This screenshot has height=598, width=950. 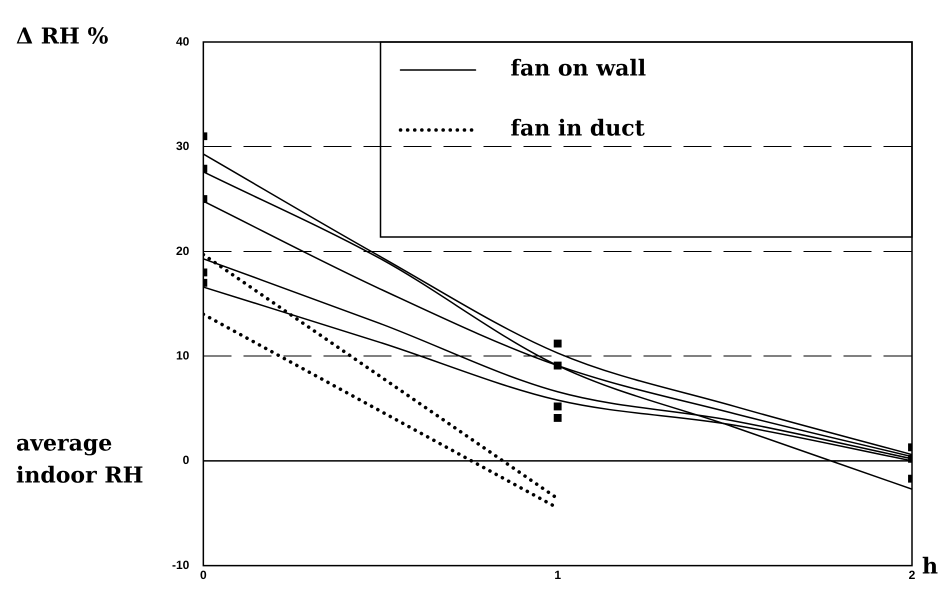 I want to click on legend-label: fan on wall, so click(x=578, y=69).